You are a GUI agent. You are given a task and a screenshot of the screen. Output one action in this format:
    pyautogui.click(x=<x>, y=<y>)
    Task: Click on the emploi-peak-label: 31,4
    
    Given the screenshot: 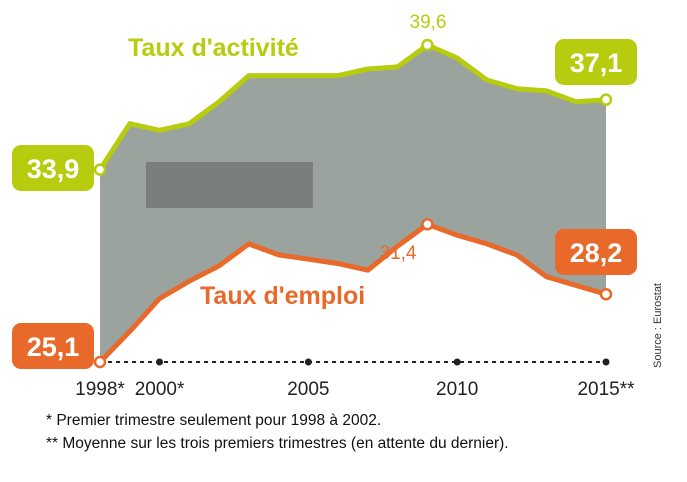 What is the action you would take?
    pyautogui.click(x=398, y=253)
    